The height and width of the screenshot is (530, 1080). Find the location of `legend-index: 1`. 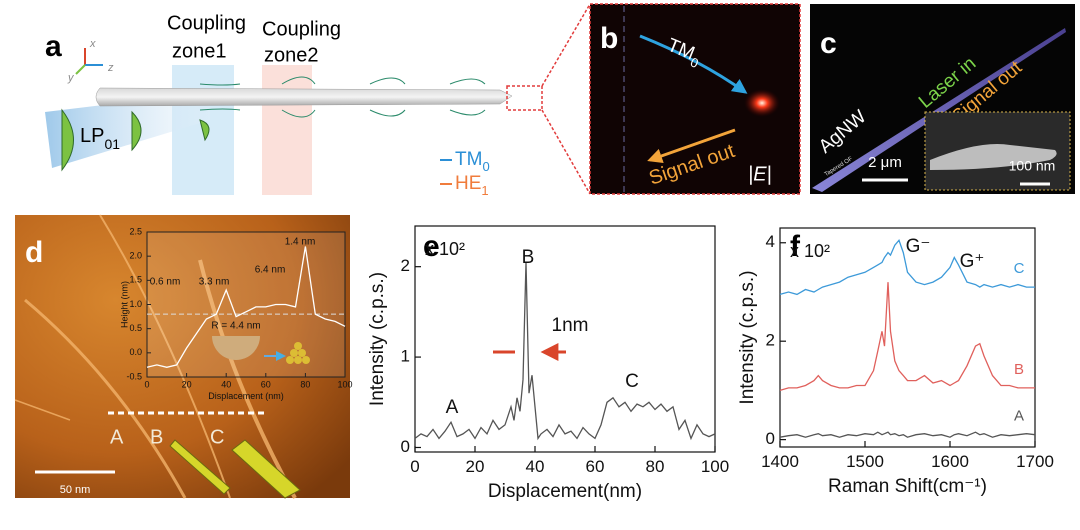

legend-index: 1 is located at coordinates (484, 190).